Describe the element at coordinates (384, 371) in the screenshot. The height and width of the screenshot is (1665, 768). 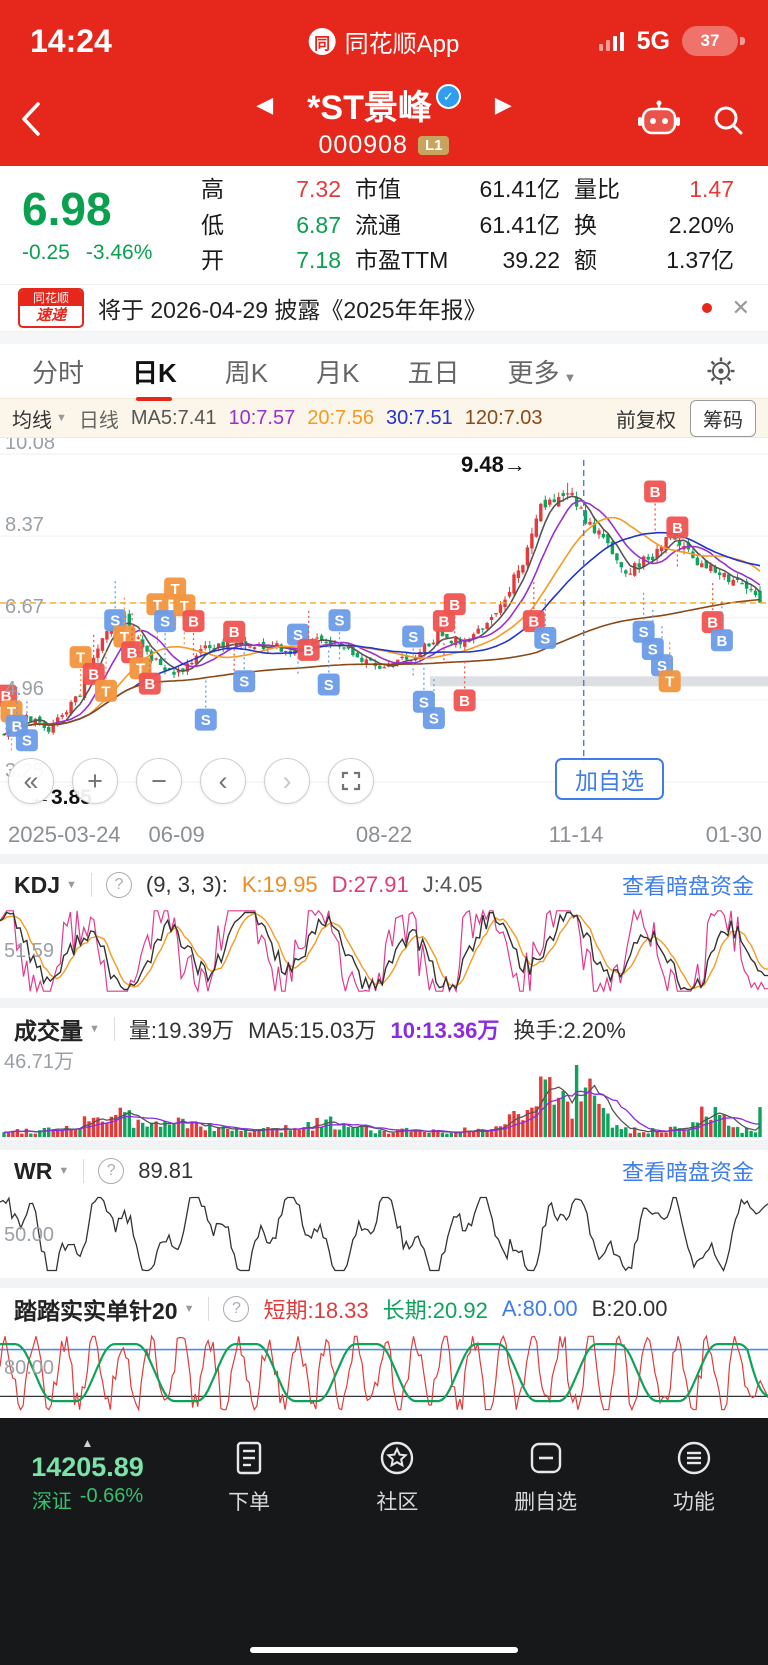
I see `period-tabs: 分时 日K 周K 月K 五日 更多 ▼` at that location.